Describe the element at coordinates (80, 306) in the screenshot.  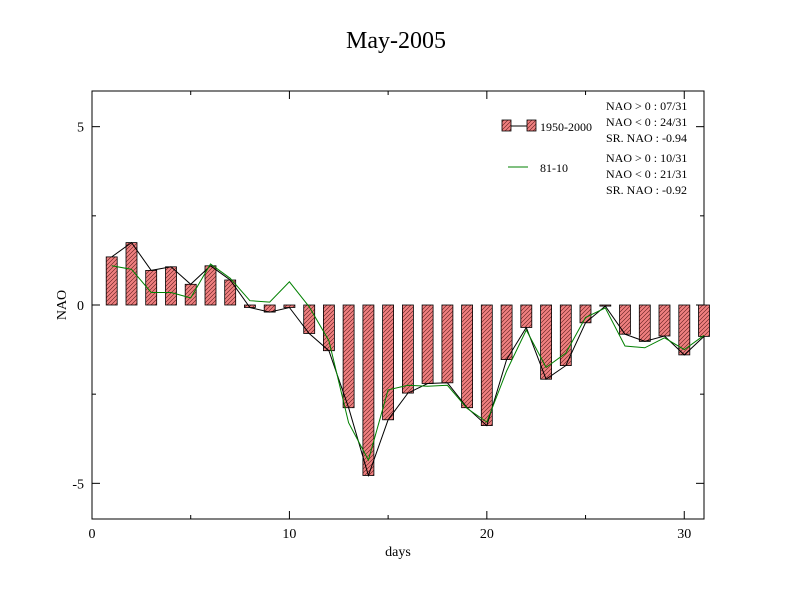
I see `y-tick-label: 0` at that location.